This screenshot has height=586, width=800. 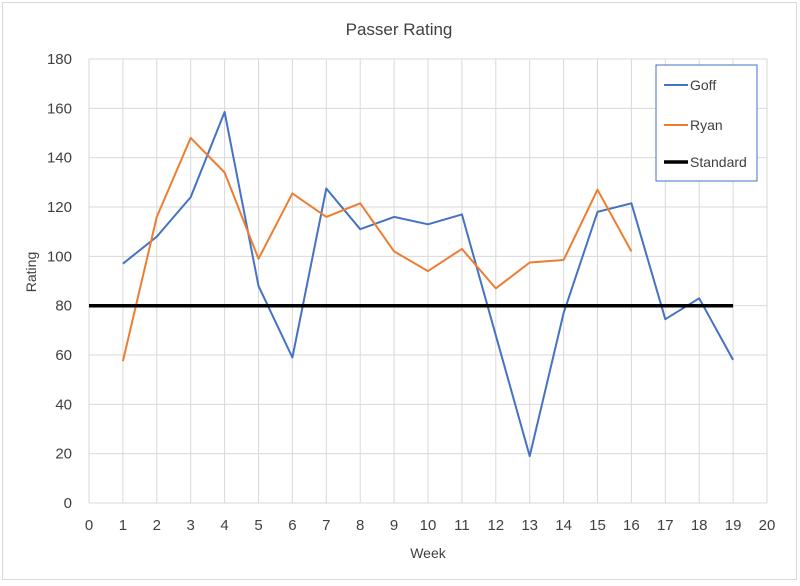 I want to click on x-tick-label: 18, so click(x=699, y=525).